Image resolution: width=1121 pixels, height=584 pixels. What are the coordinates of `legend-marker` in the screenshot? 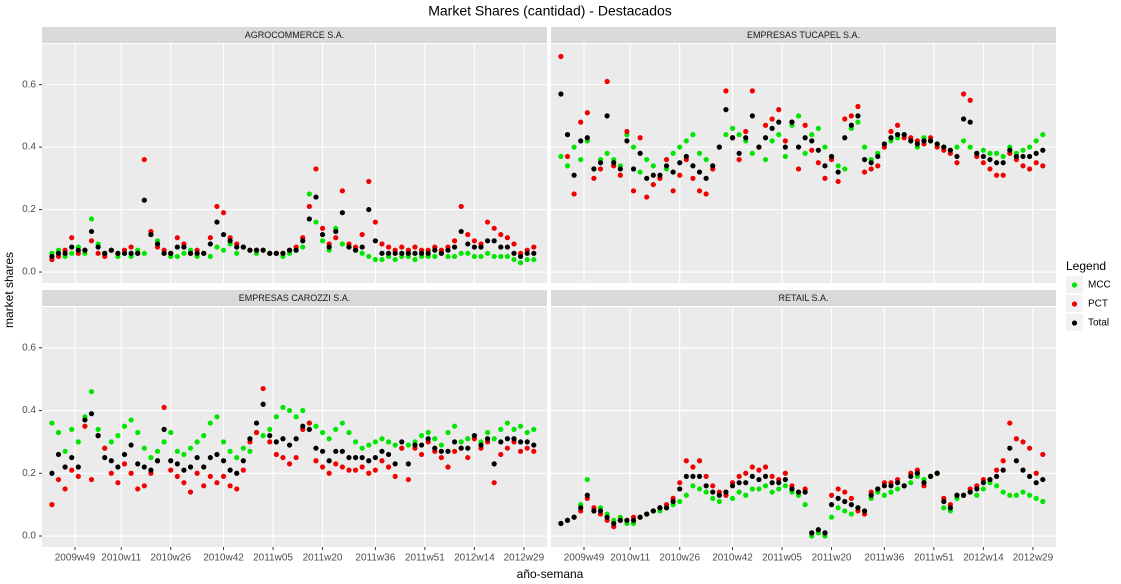 It's located at (1074, 285).